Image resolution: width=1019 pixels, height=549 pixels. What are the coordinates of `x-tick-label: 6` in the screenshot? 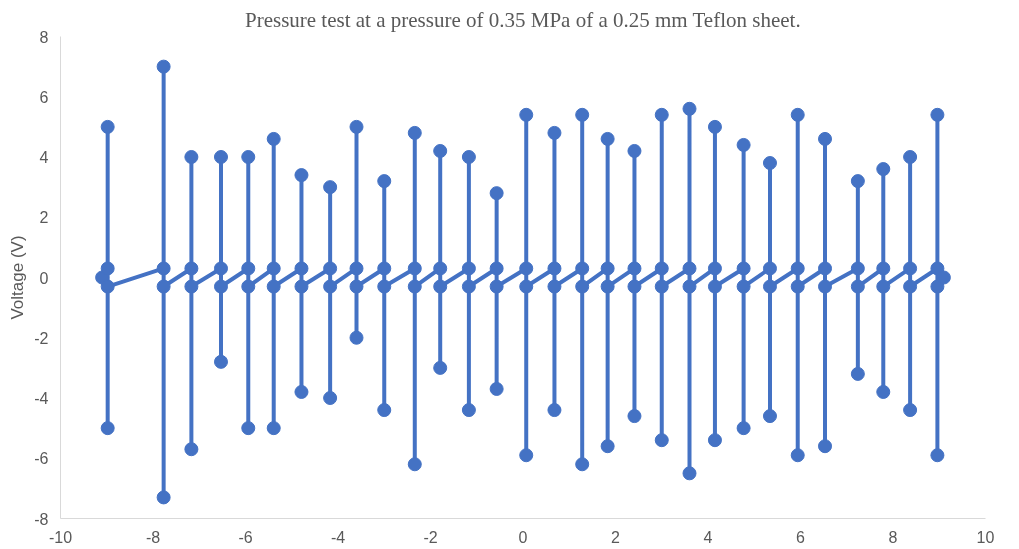 It's located at (801, 537).